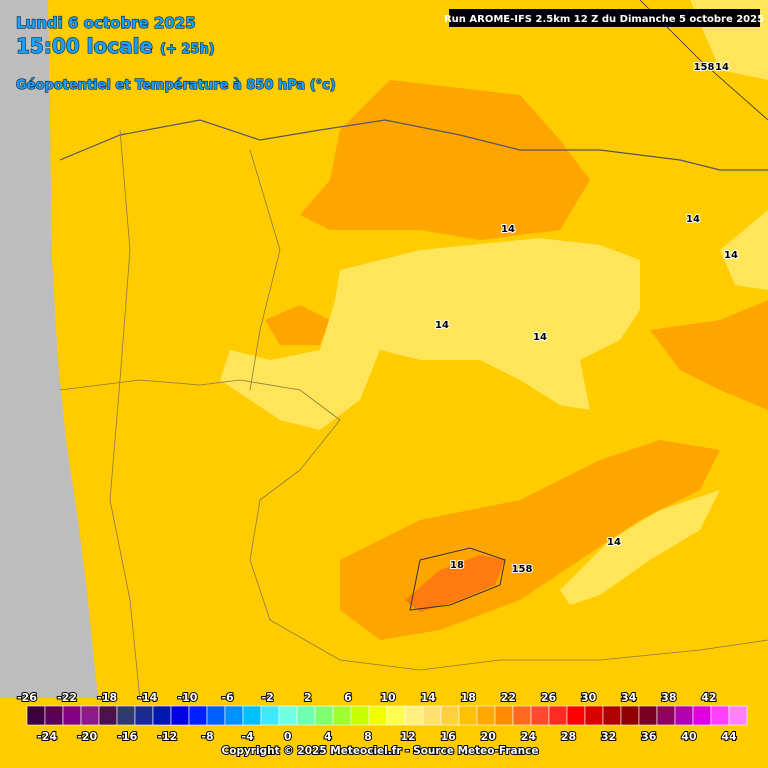 The image size is (768, 768). I want to click on scale-label: -2, so click(268, 697).